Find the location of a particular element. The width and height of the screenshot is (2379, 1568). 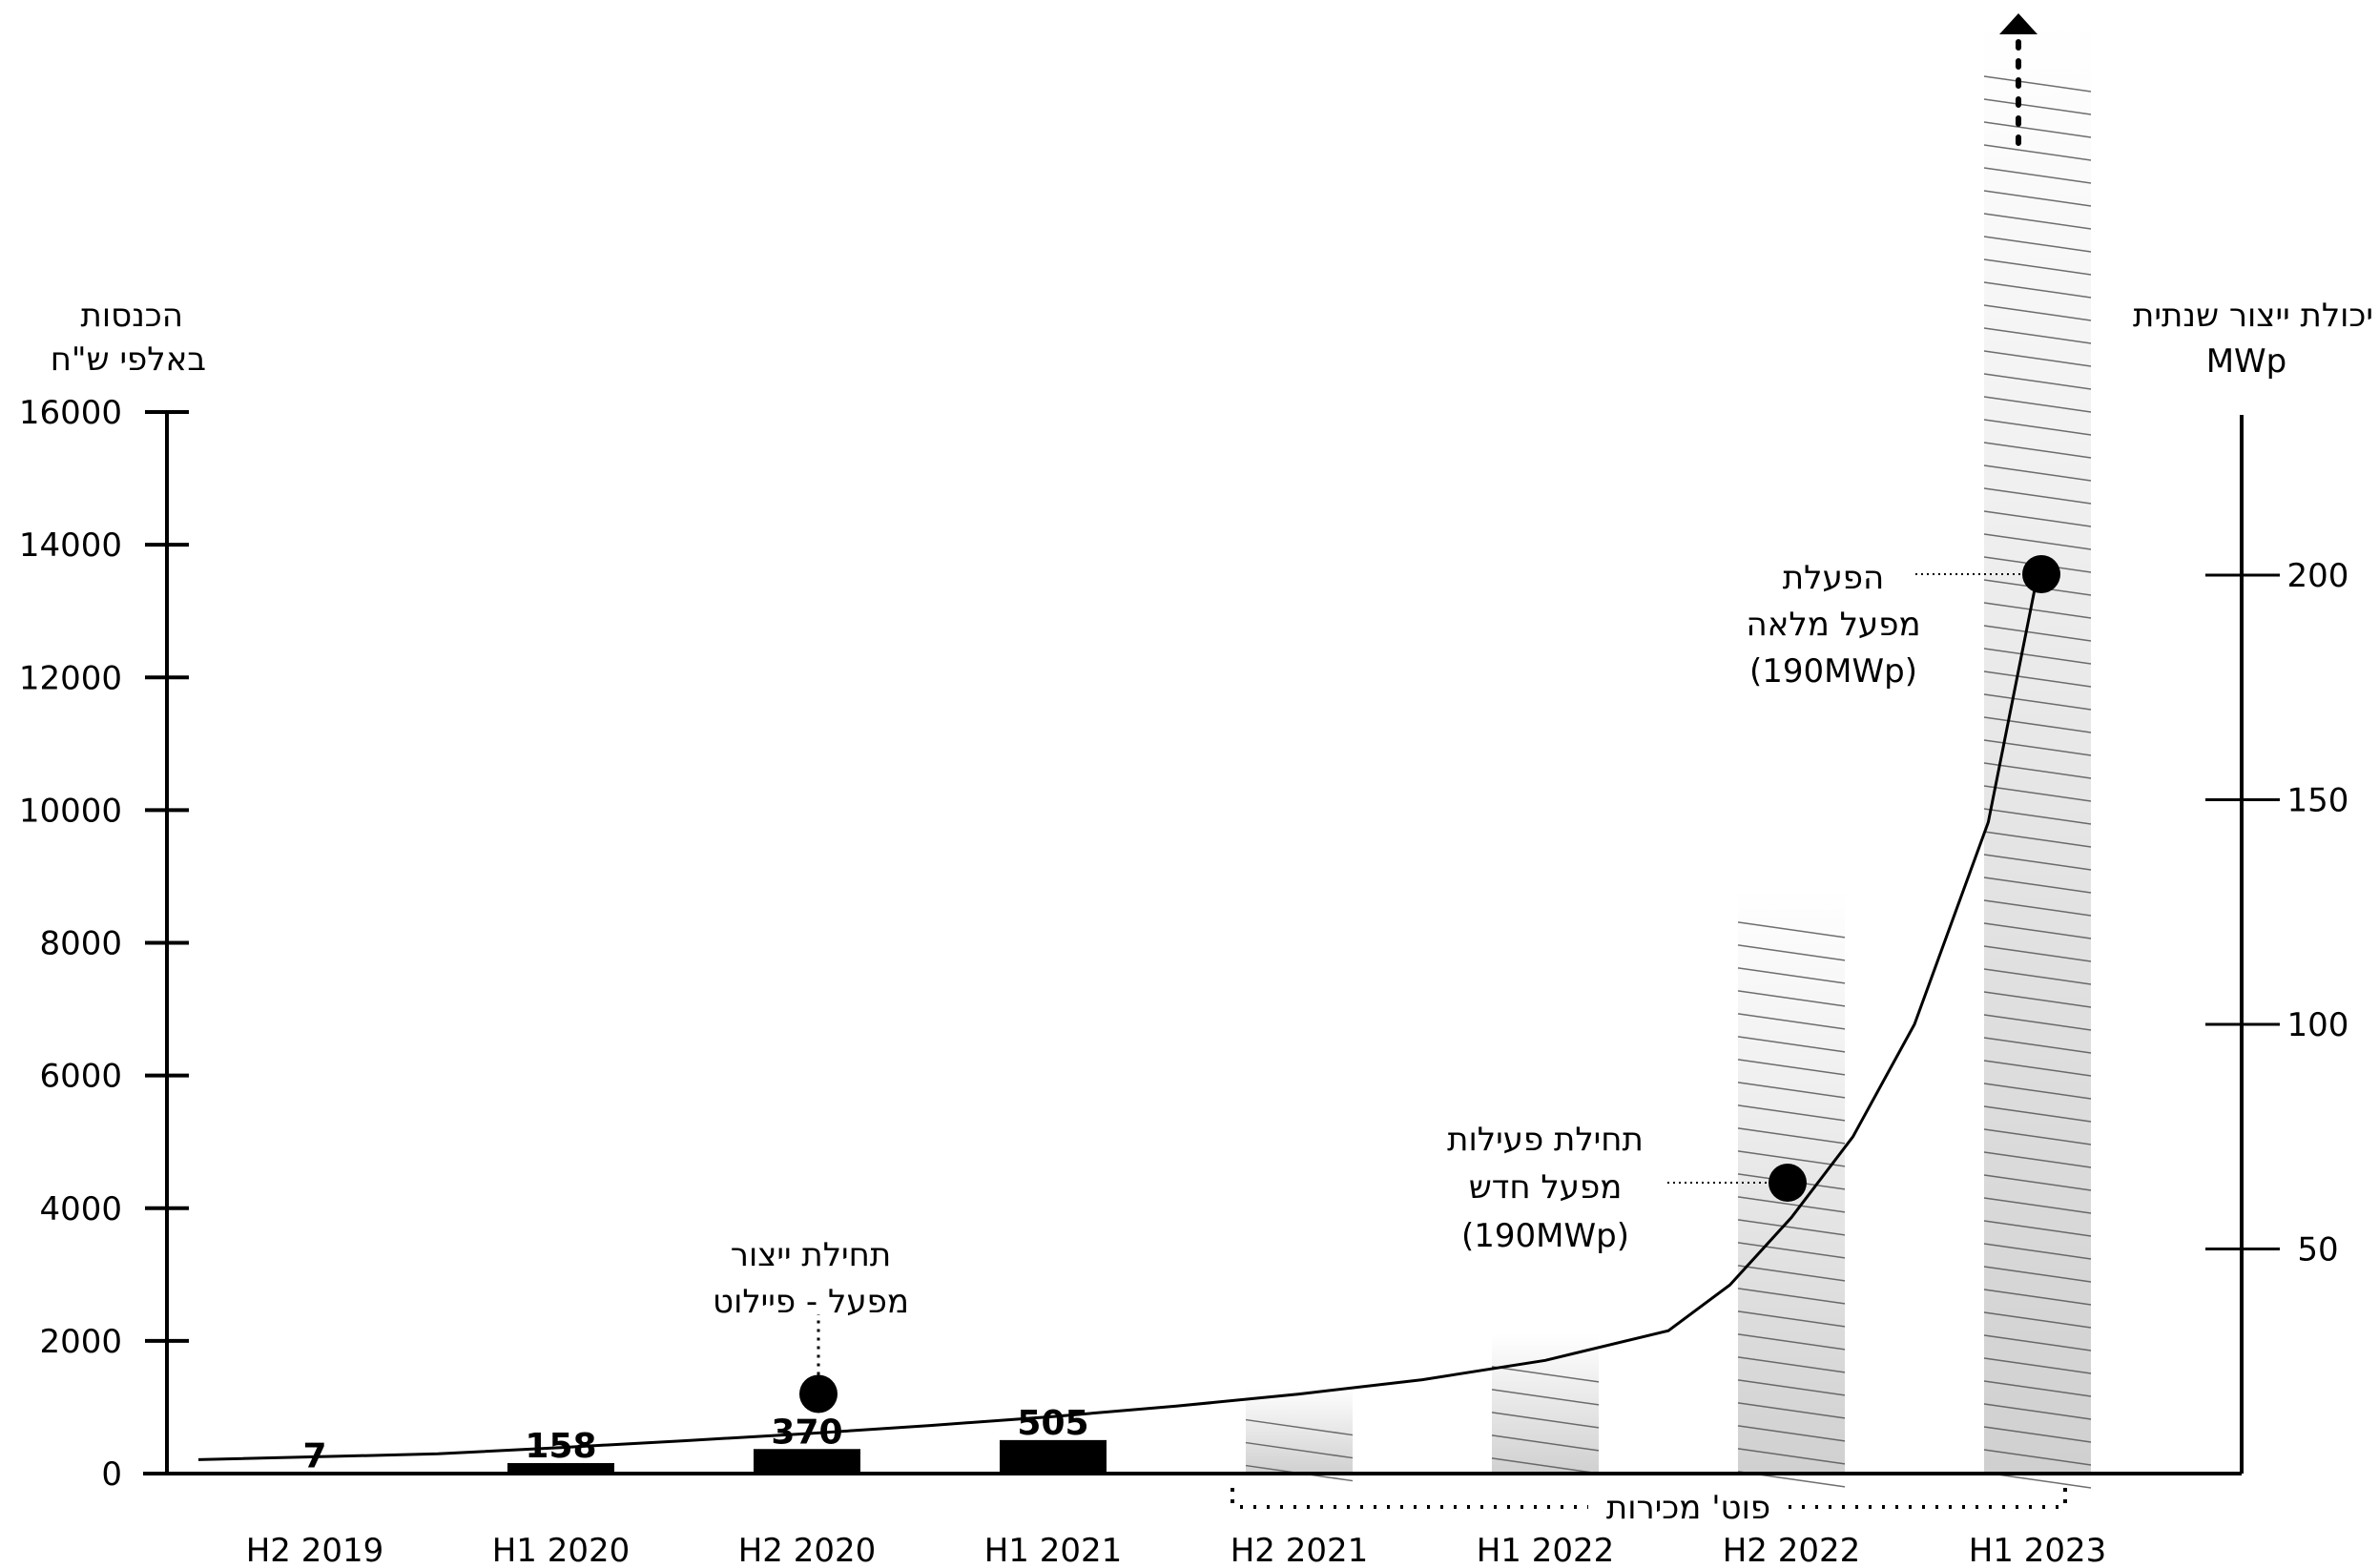

milestone-label-line1: תחילת ייצור is located at coordinates (811, 1255).